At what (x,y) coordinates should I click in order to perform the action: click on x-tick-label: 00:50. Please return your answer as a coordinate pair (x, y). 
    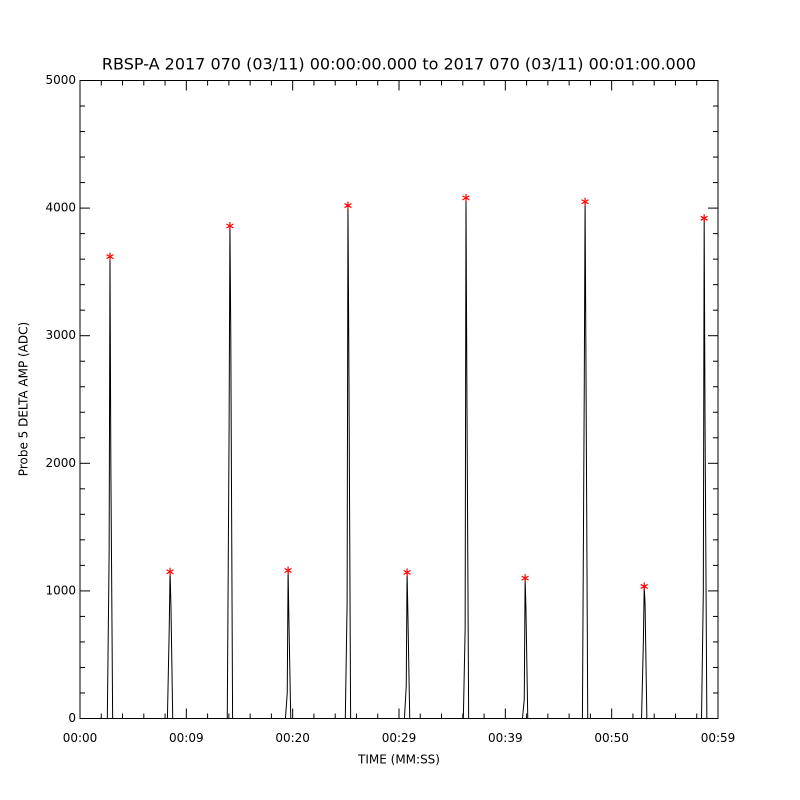
    Looking at the image, I should click on (611, 738).